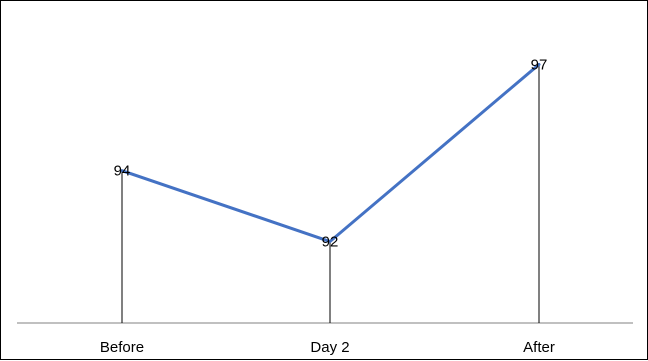  I want to click on x-tick-label-1: Day 2, so click(329, 347).